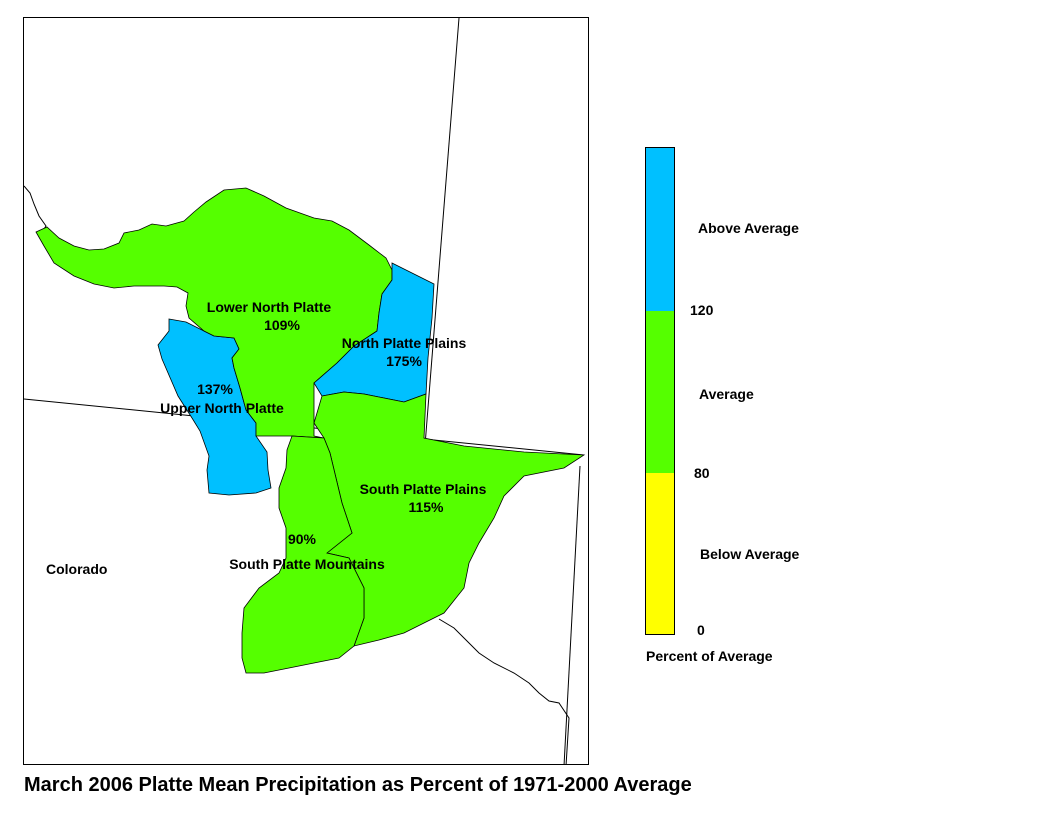  What do you see at coordinates (426, 507) in the screenshot?
I see `basin-percent-south-platte-plains: 115%` at bounding box center [426, 507].